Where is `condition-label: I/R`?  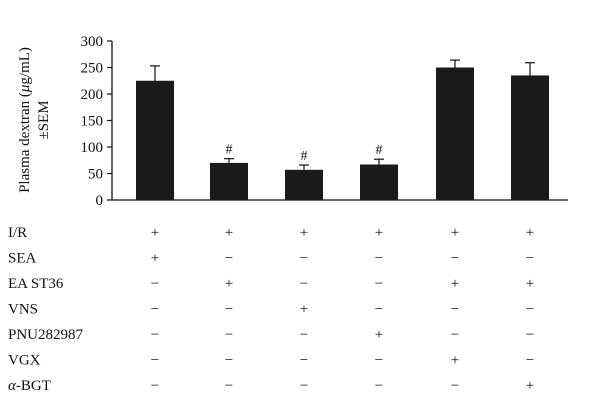
condition-label: I/R is located at coordinates (17, 233).